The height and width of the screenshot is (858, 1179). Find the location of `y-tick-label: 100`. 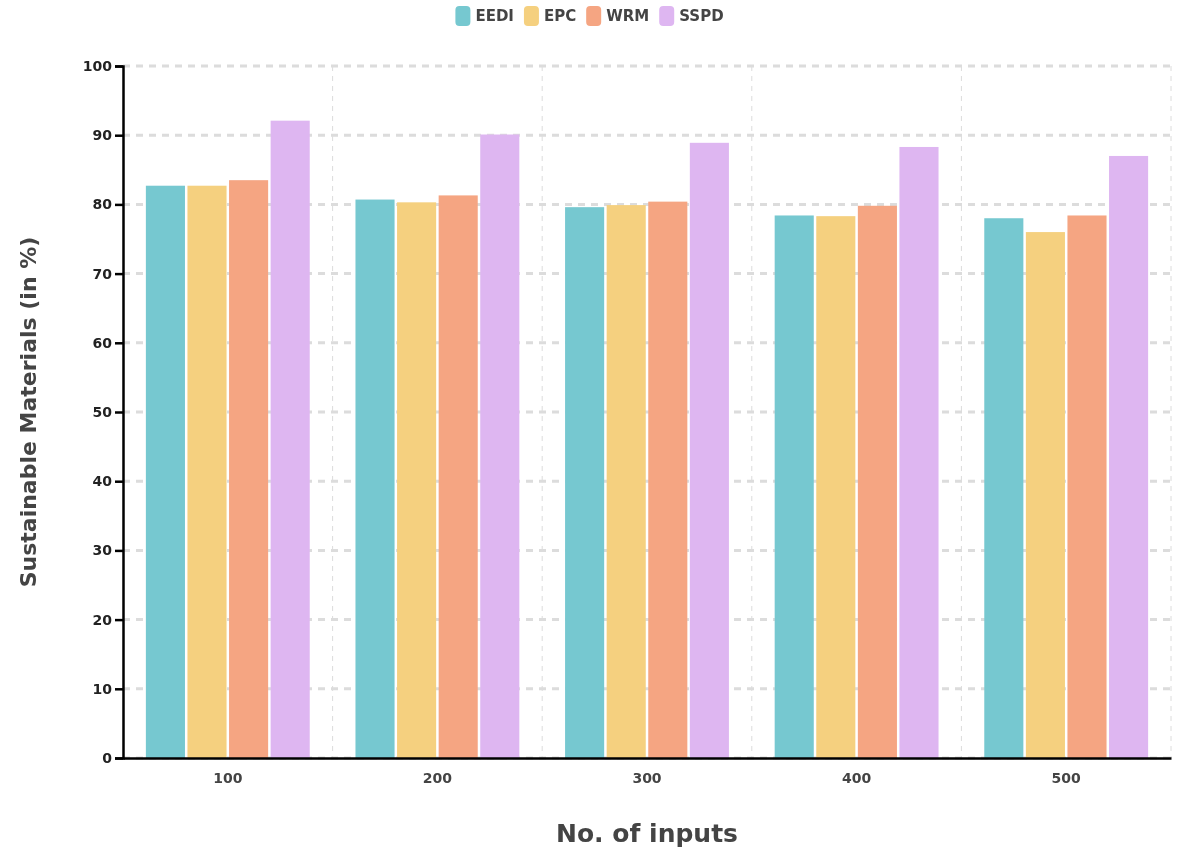

y-tick-label: 100 is located at coordinates (97, 65).